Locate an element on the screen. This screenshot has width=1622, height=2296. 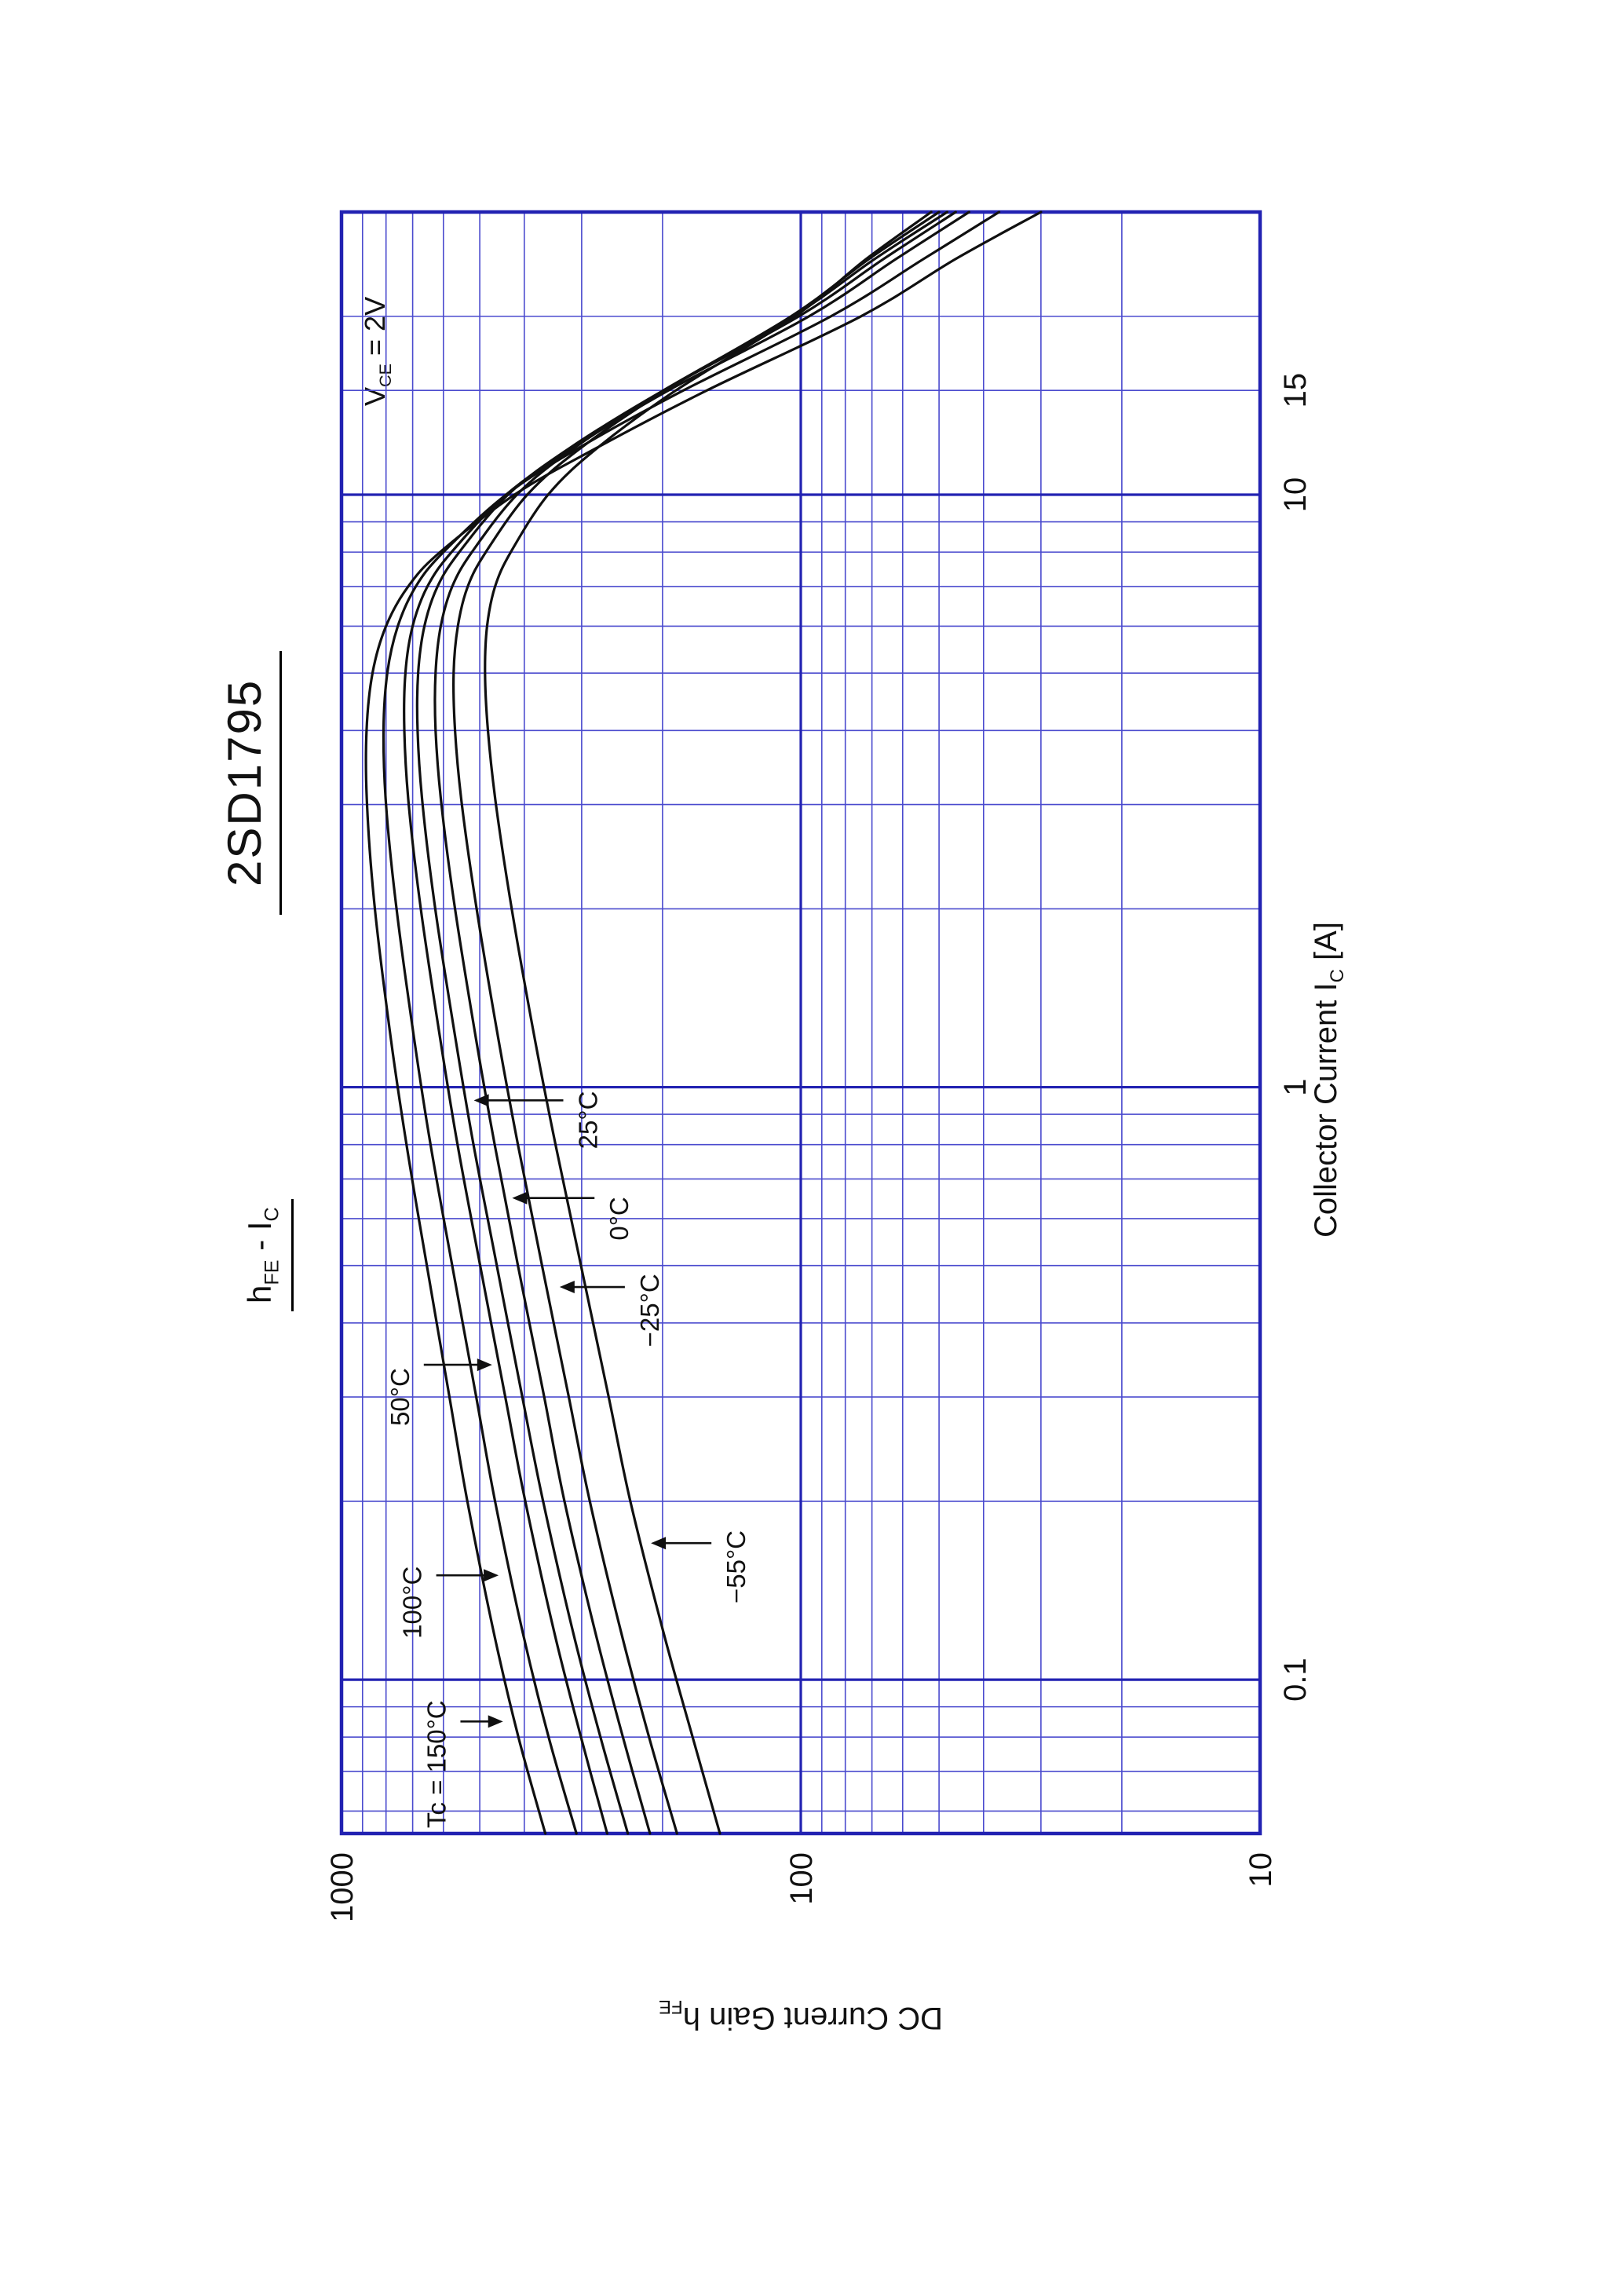
curve-label: Tc = 150°C is located at coordinates (436, 1764).